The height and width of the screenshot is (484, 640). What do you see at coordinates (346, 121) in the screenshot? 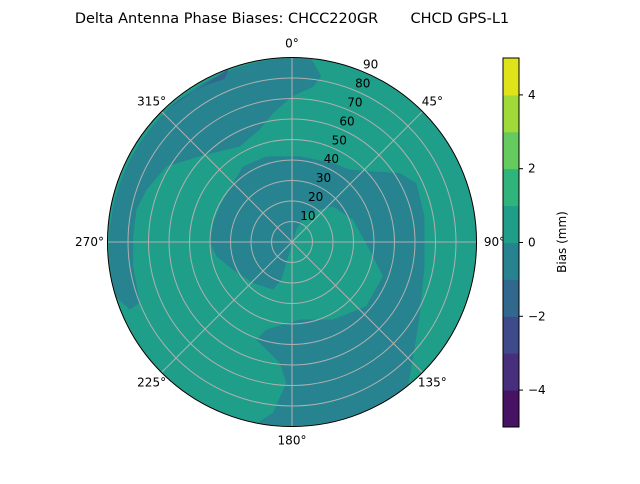
I see `radial-tick-label: 60` at bounding box center [346, 121].